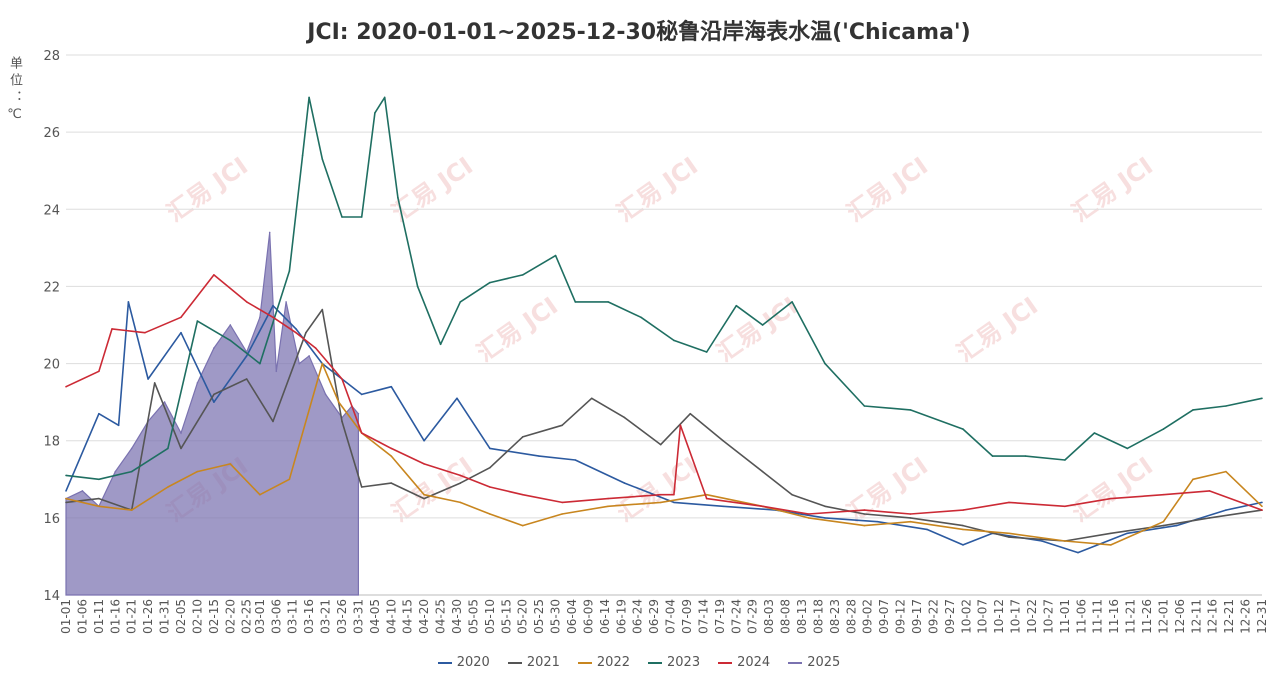  I want to click on y-tick-label: 22, so click(51, 287).